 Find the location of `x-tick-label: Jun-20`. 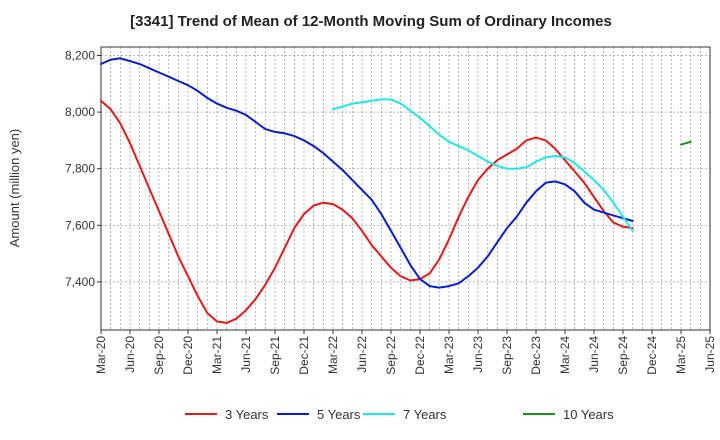

x-tick-label: Jun-20 is located at coordinates (130, 354).